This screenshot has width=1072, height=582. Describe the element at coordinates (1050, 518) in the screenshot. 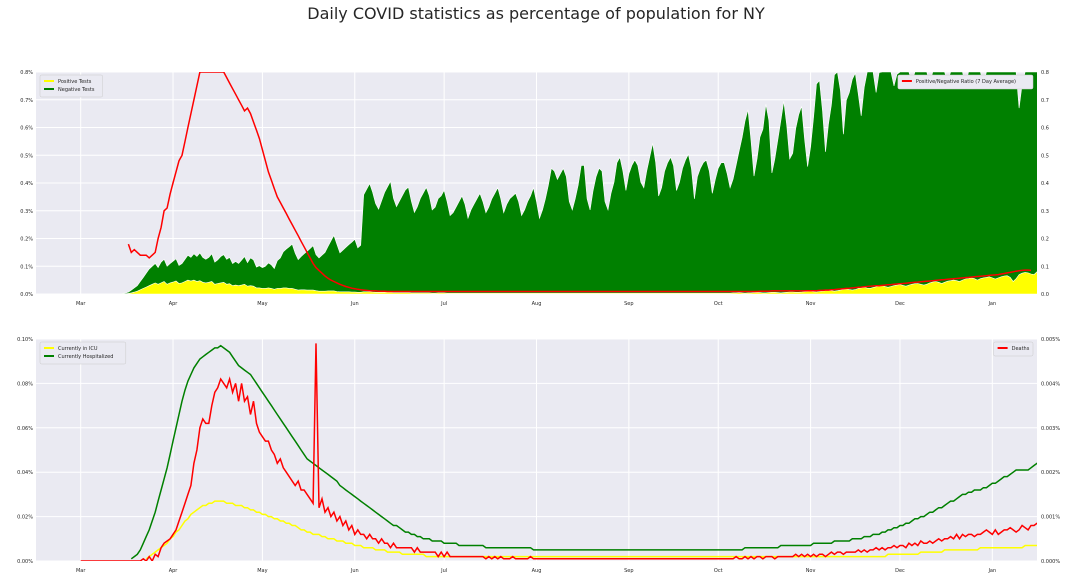

I see `y-right-tick-label: 0.001%` at that location.